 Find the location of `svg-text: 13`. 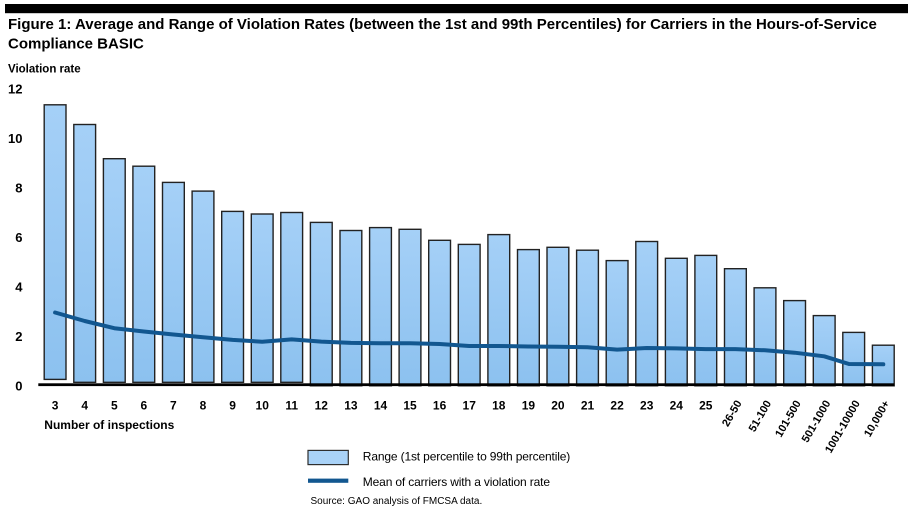

svg-text: 13 is located at coordinates (351, 405).